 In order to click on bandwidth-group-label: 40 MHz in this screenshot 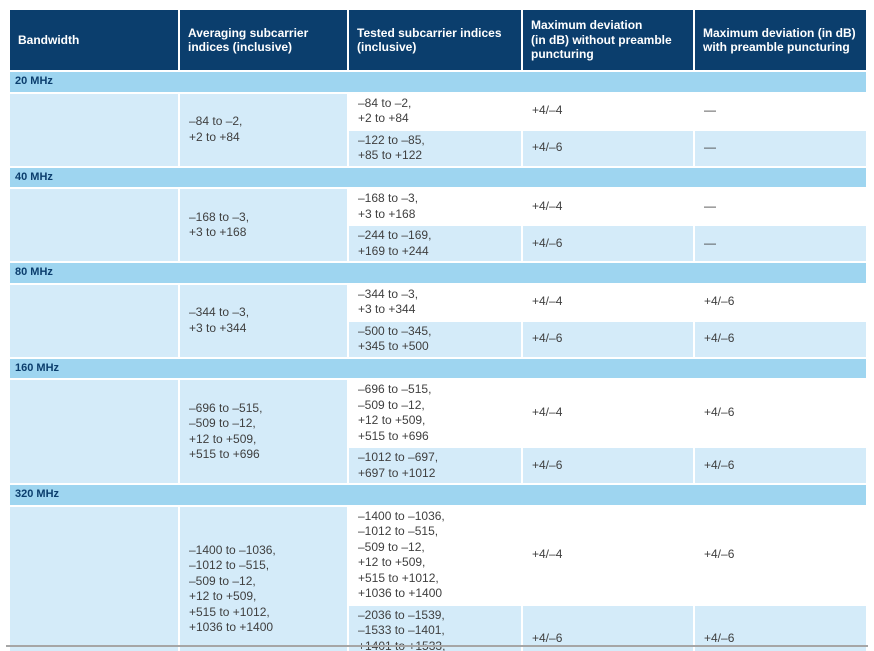, I will do `click(438, 177)`.